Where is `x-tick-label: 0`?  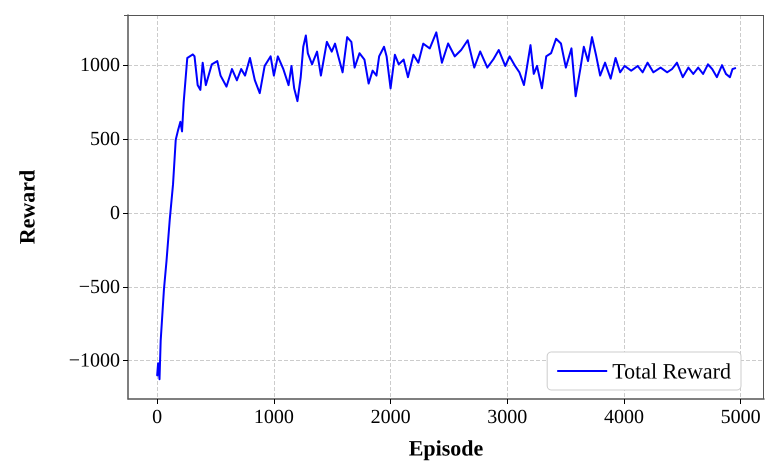
x-tick-label: 0 is located at coordinates (157, 417).